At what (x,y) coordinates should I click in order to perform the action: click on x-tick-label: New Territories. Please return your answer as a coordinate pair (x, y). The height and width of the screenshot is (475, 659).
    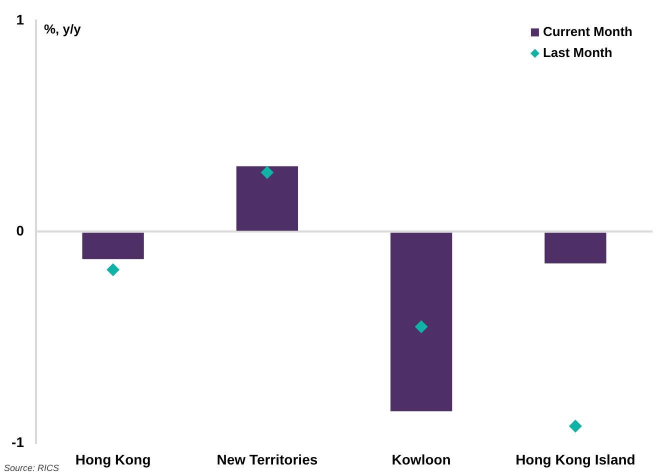
    Looking at the image, I should click on (267, 459).